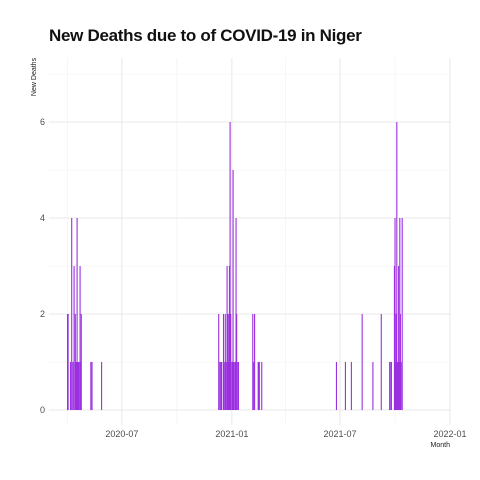 Image resolution: width=480 pixels, height=480 pixels. I want to click on x-tick-label: 2021-07, so click(340, 434).